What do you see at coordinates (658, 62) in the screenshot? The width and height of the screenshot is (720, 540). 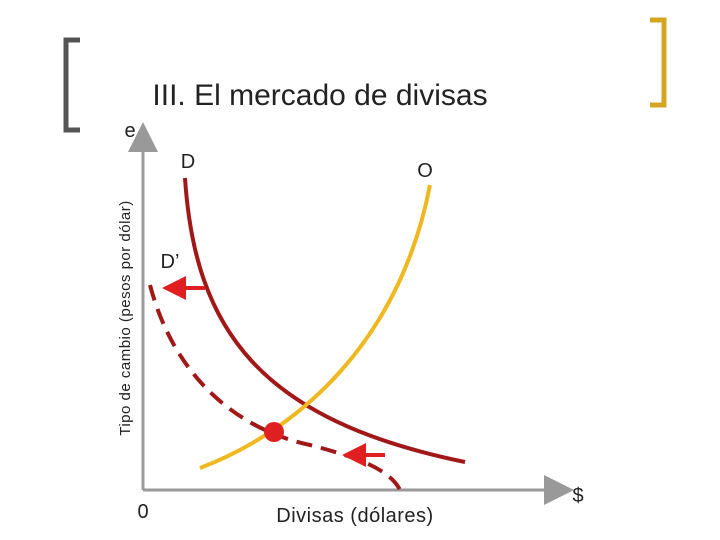 I see `right-bracket` at bounding box center [658, 62].